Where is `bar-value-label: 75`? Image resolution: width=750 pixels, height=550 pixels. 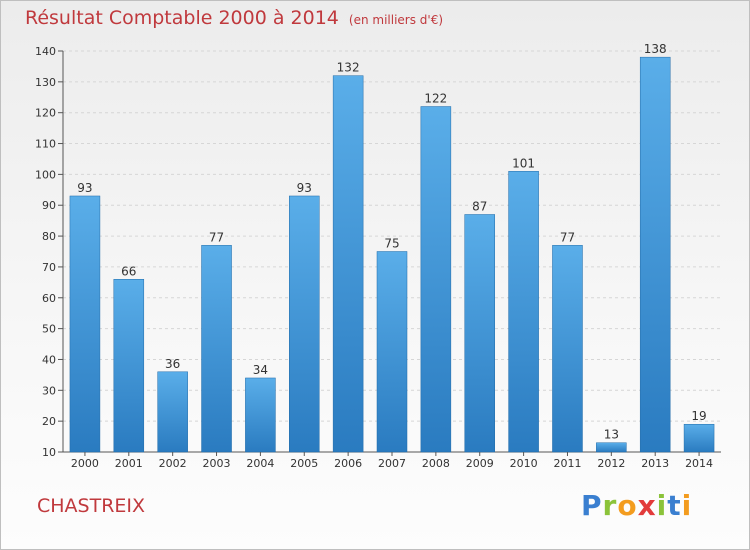 bar-value-label: 75 is located at coordinates (391, 244).